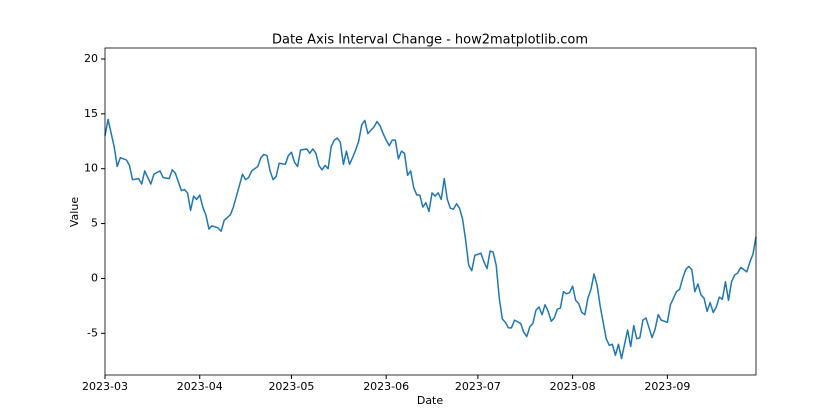  Describe the element at coordinates (291, 386) in the screenshot. I see `x-tick-label: 2023-05` at that location.